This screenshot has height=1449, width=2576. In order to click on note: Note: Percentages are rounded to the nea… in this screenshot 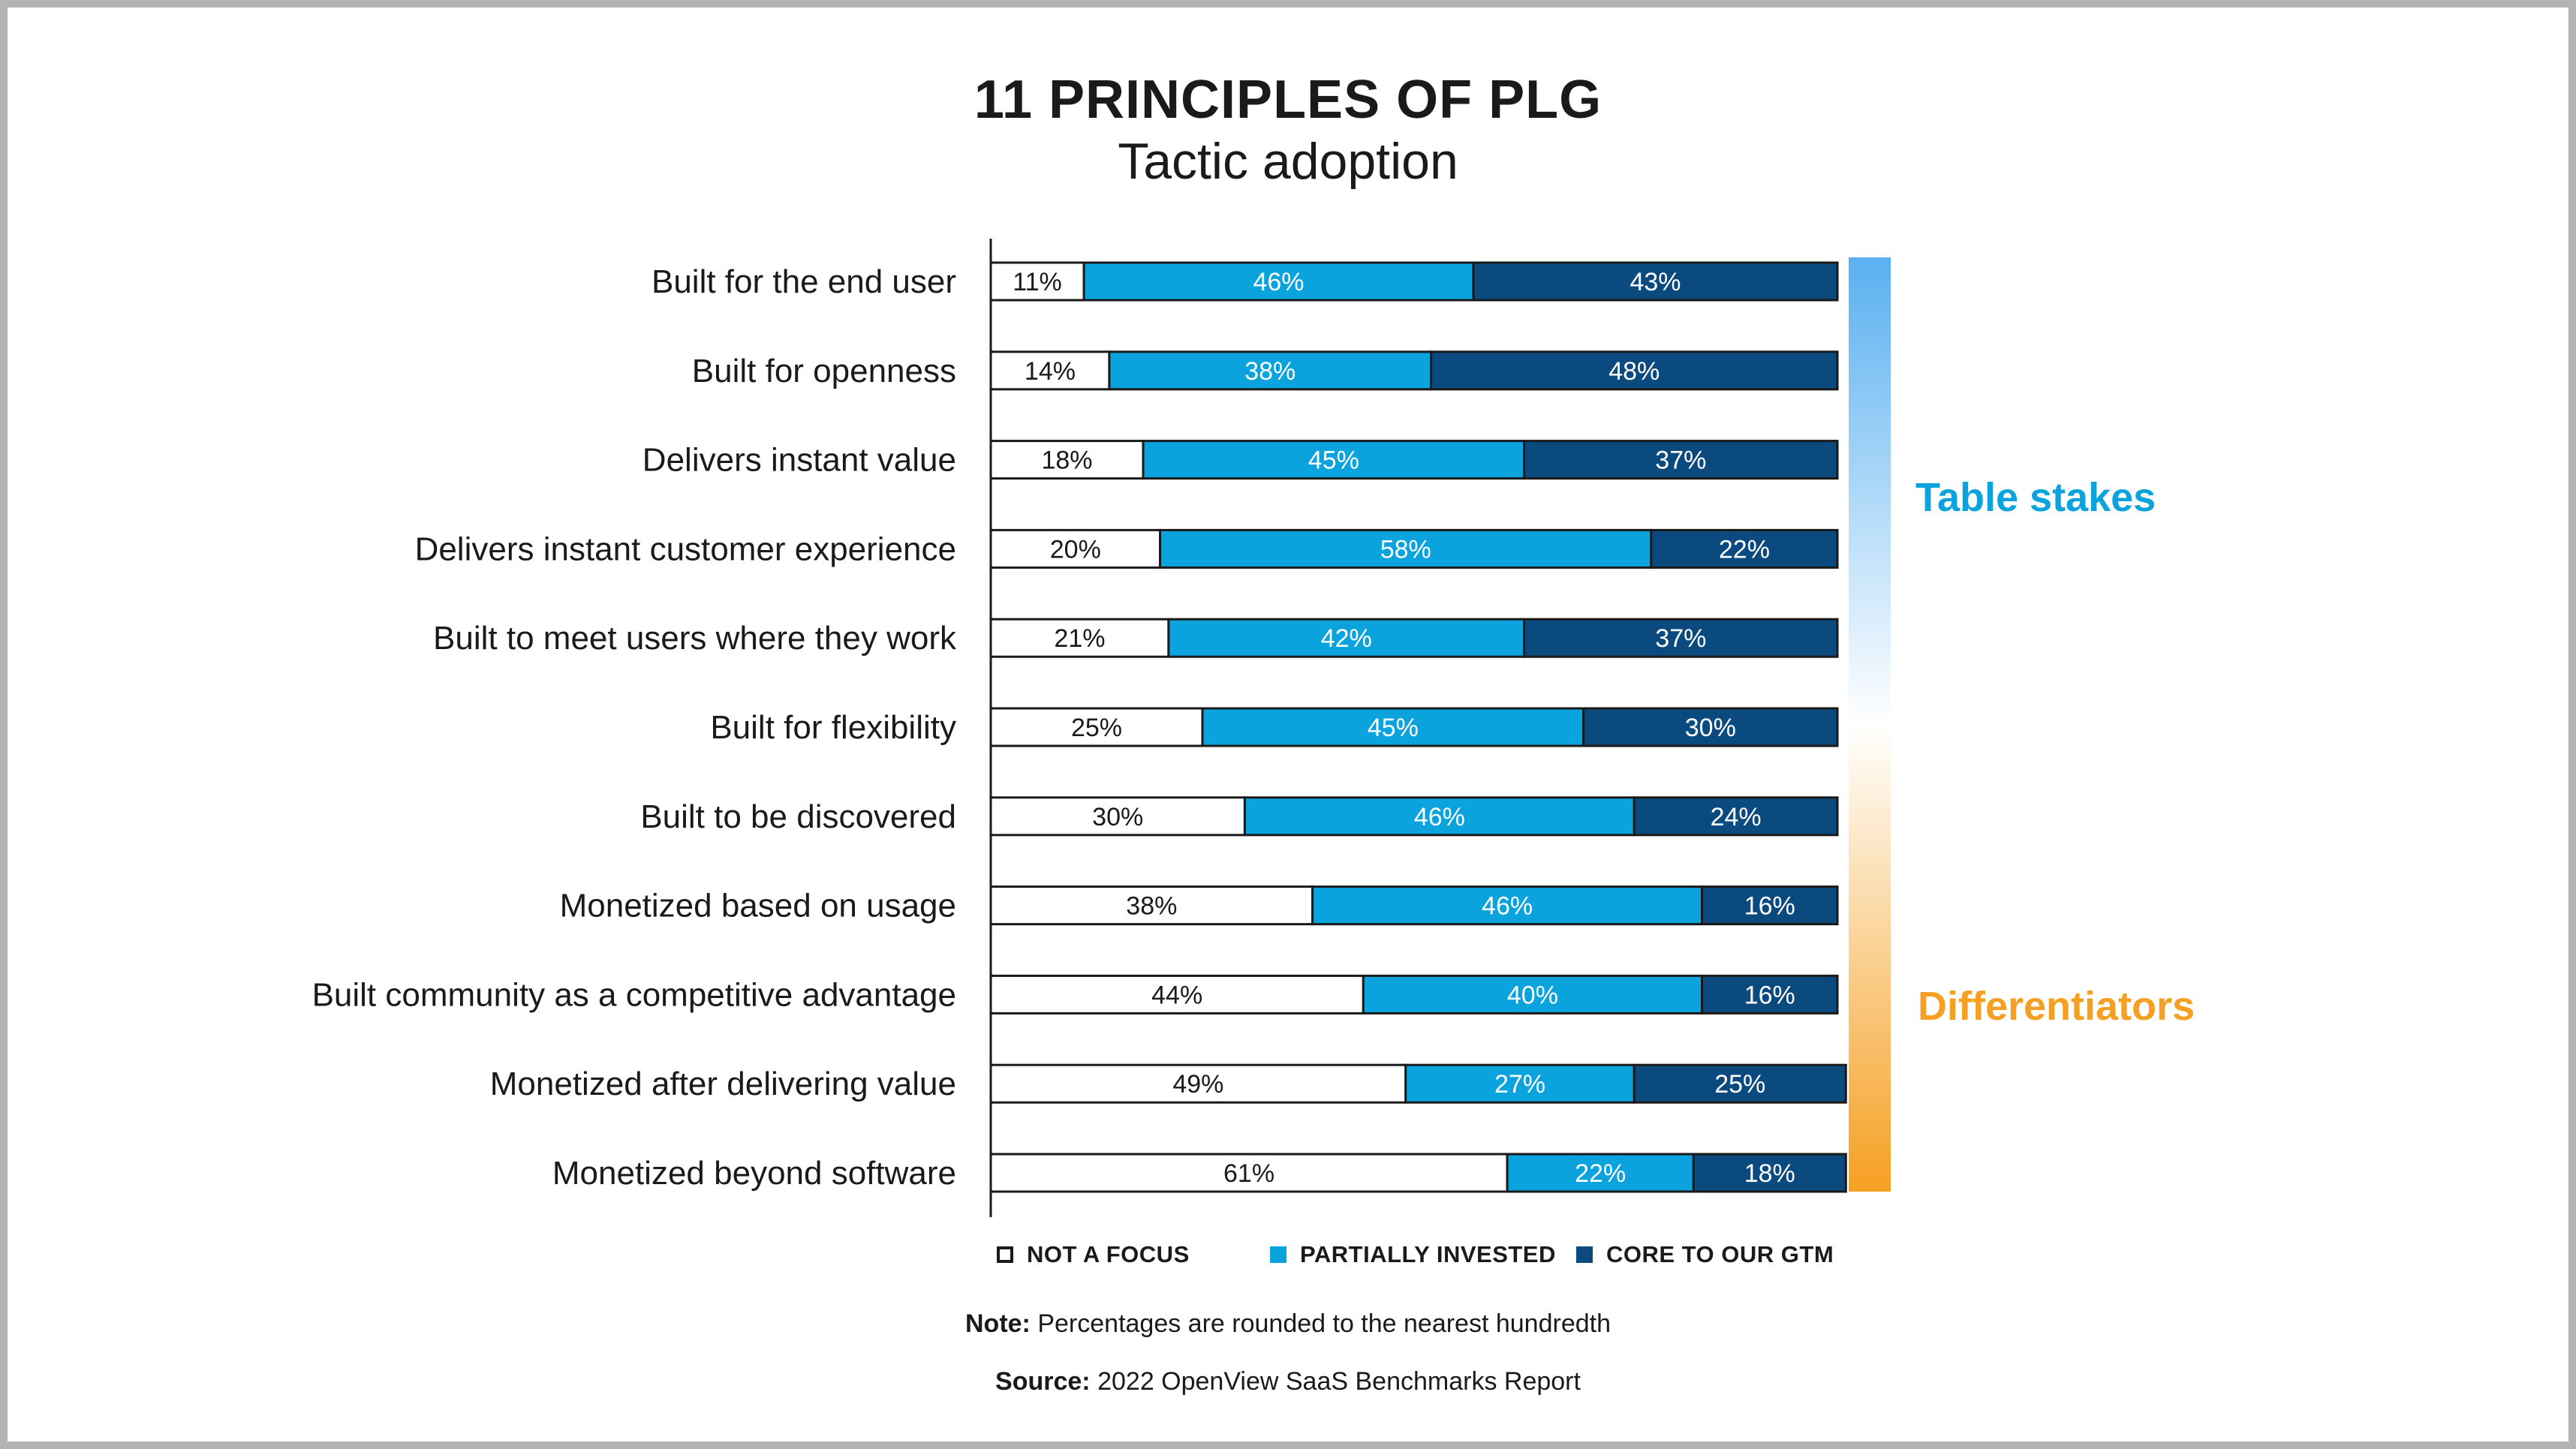, I will do `click(1288, 1324)`.